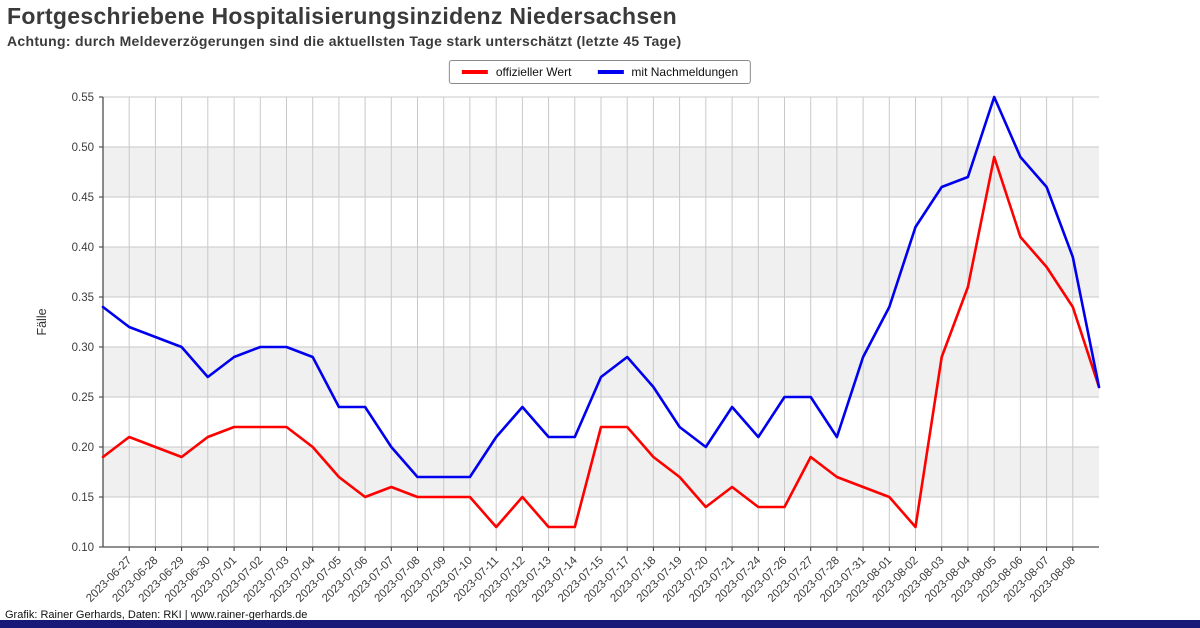  What do you see at coordinates (83, 198) in the screenshot?
I see `y-tick-label: 0.45` at bounding box center [83, 198].